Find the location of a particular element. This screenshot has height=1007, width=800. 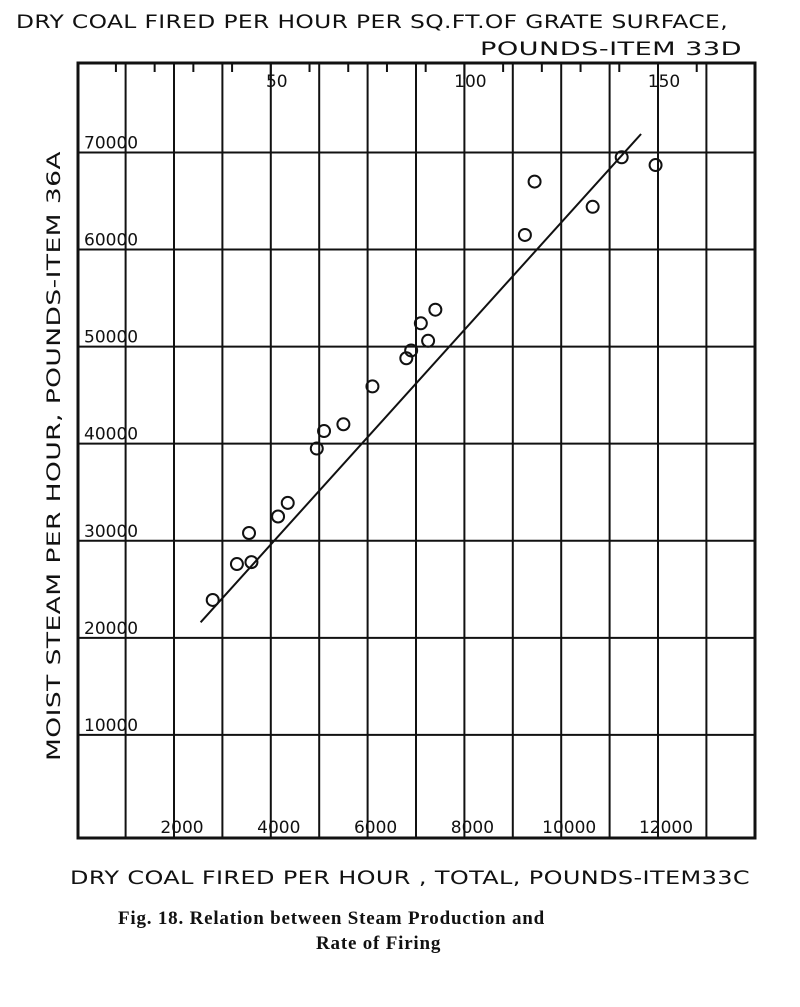

x-tick-label: 12000 is located at coordinates (666, 828).